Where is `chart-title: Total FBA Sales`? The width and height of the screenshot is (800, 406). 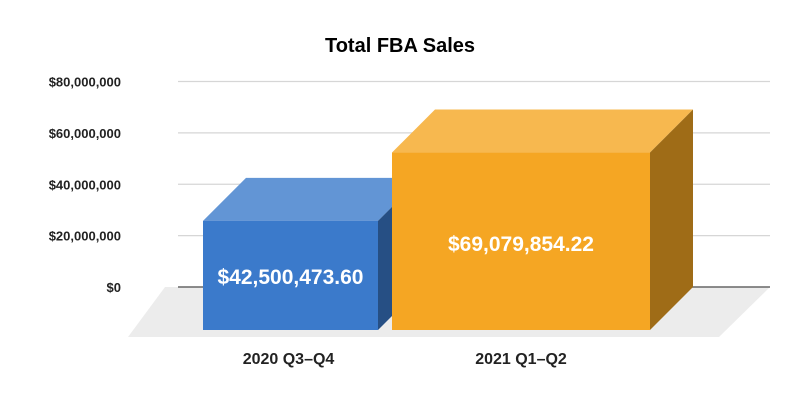 chart-title: Total FBA Sales is located at coordinates (400, 46).